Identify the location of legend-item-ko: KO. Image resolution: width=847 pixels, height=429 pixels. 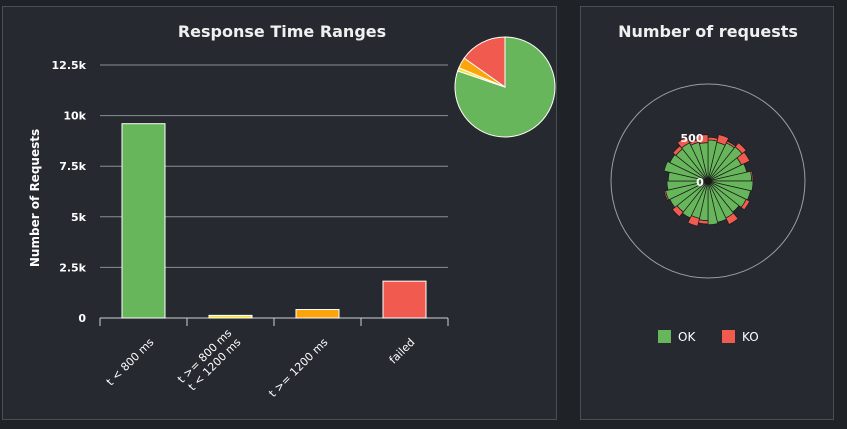
(740, 337).